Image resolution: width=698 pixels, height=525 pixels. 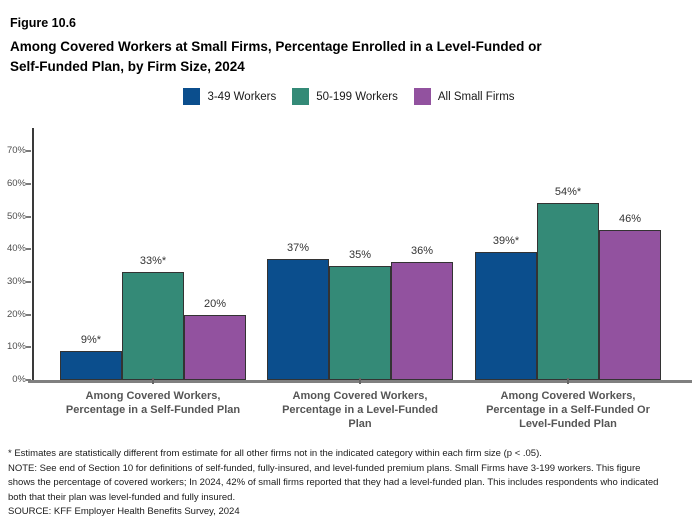 What do you see at coordinates (242, 96) in the screenshot?
I see `legend-label: 3-49 Workers` at bounding box center [242, 96].